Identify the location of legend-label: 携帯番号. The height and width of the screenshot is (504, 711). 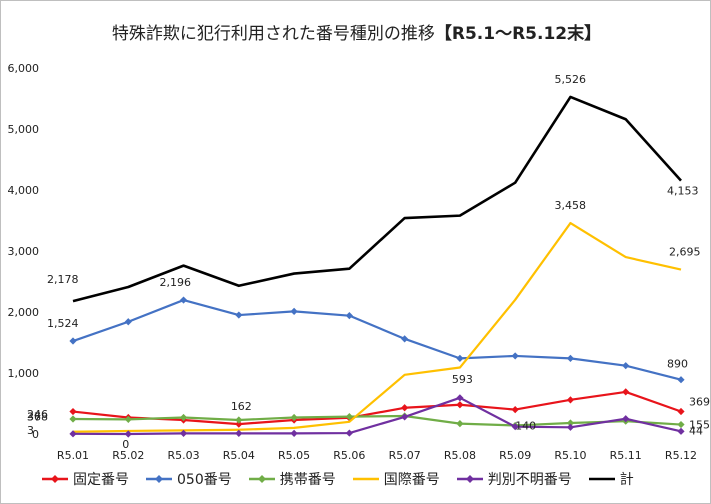
(307, 480).